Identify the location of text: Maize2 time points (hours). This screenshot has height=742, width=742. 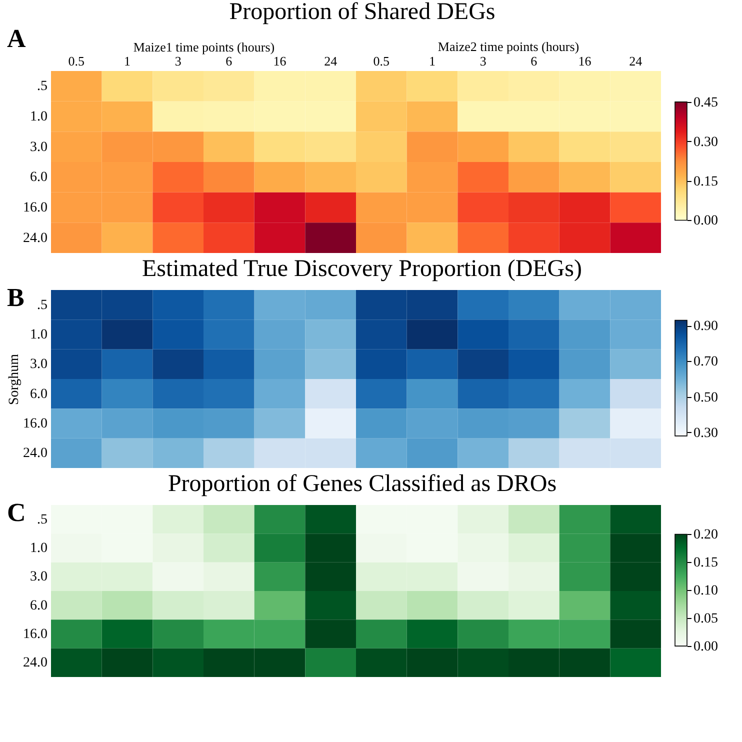
(509, 46).